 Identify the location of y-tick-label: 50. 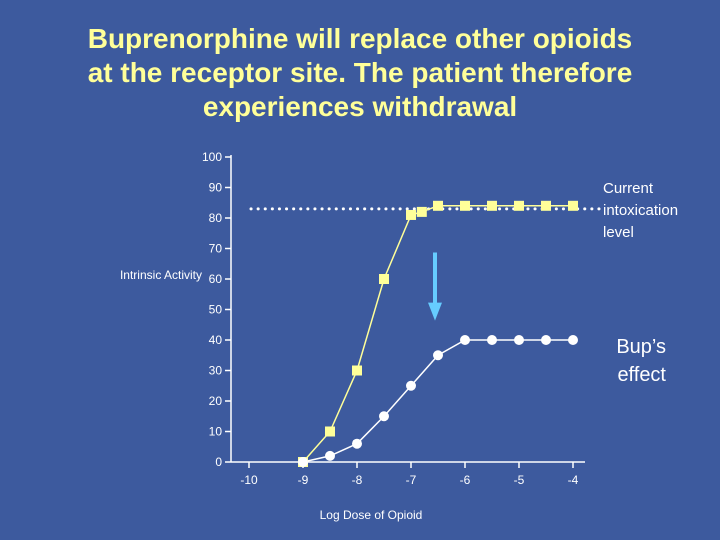
(216, 310).